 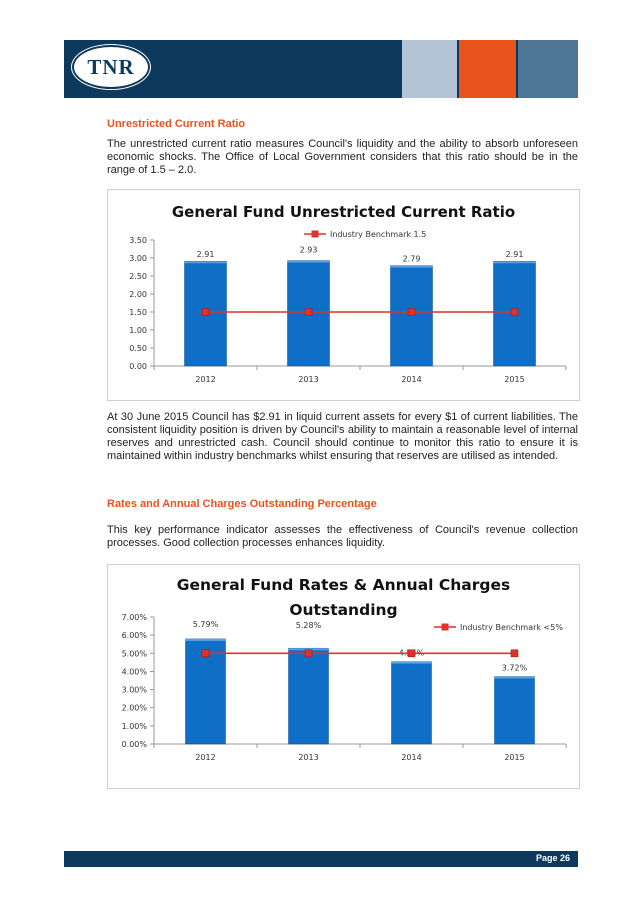 What do you see at coordinates (138, 312) in the screenshot?
I see `y-tick-label: 1.50` at bounding box center [138, 312].